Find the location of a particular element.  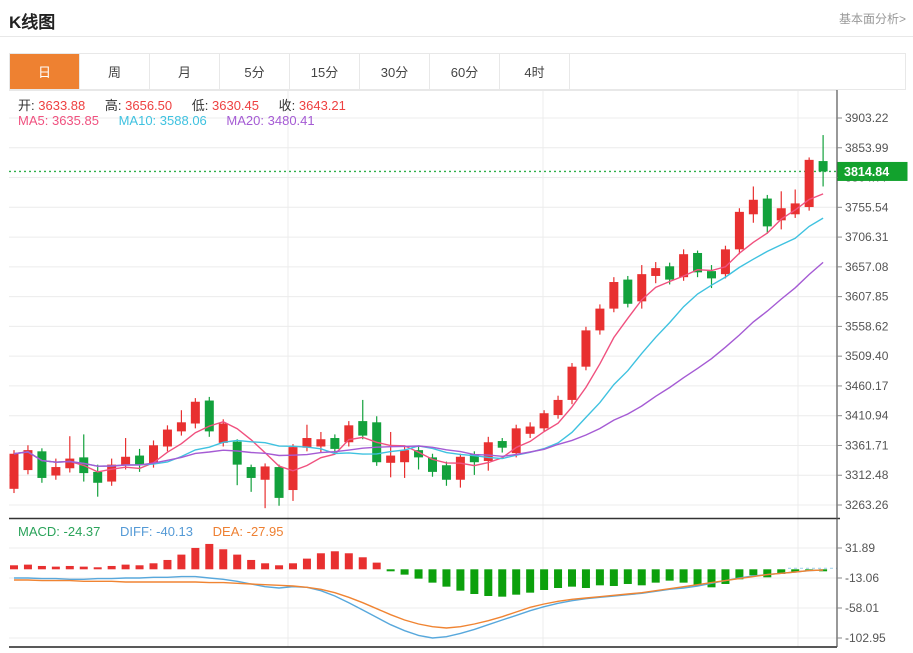

tab-30min: 30分 is located at coordinates (395, 71).